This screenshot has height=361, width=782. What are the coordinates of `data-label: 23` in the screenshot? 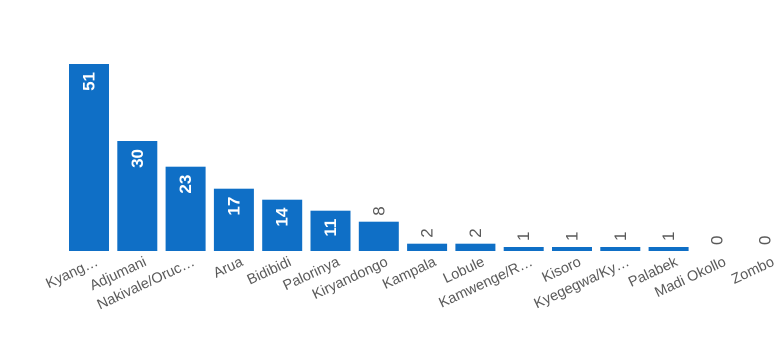 It's located at (185, 184).